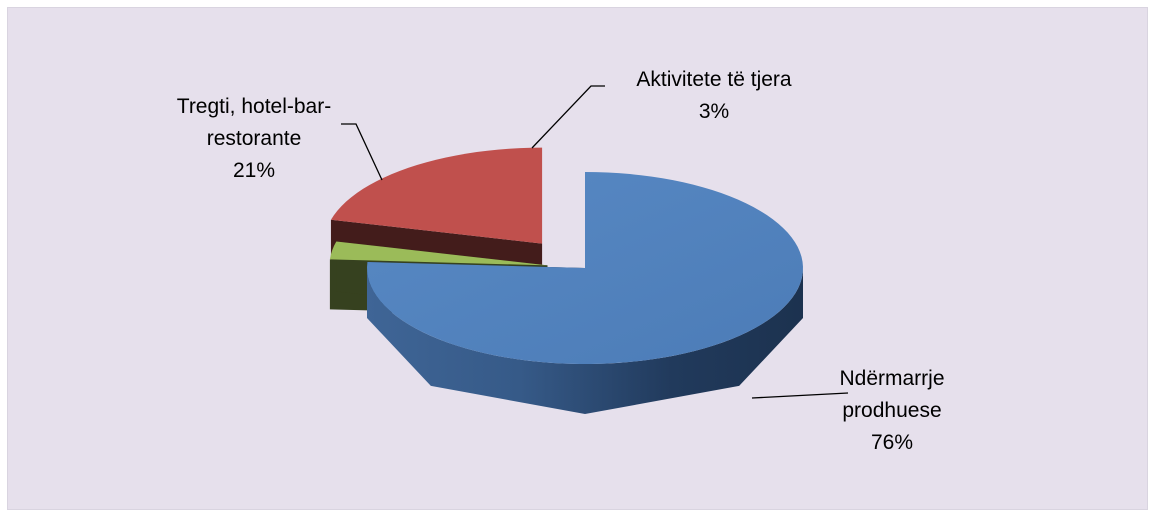  Describe the element at coordinates (892, 442) in the screenshot. I see `slice-percent-label: 76%` at that location.